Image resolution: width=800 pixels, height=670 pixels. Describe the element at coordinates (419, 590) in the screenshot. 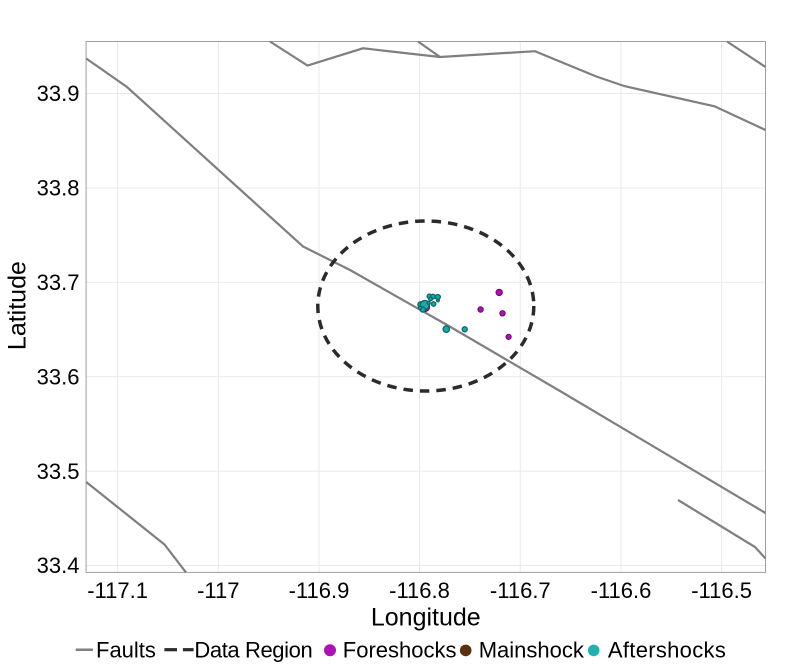

I see `svg-text: -116.8` at that location.